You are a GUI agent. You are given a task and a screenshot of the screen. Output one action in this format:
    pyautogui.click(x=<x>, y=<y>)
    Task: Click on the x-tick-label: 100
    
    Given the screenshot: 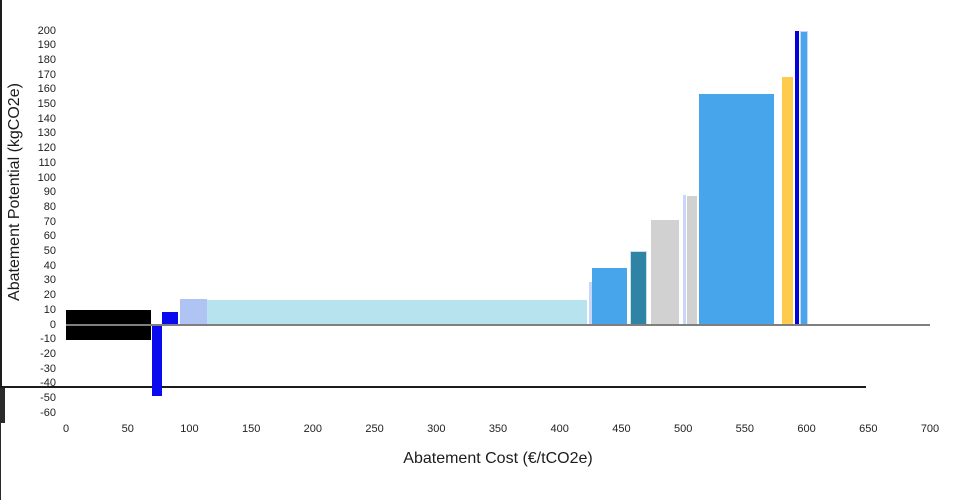 What is the action you would take?
    pyautogui.click(x=189, y=429)
    